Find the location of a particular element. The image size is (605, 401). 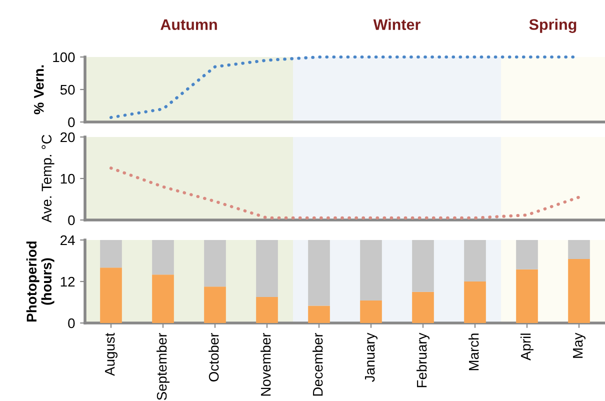

x-tick-label: October is located at coordinates (213, 357).